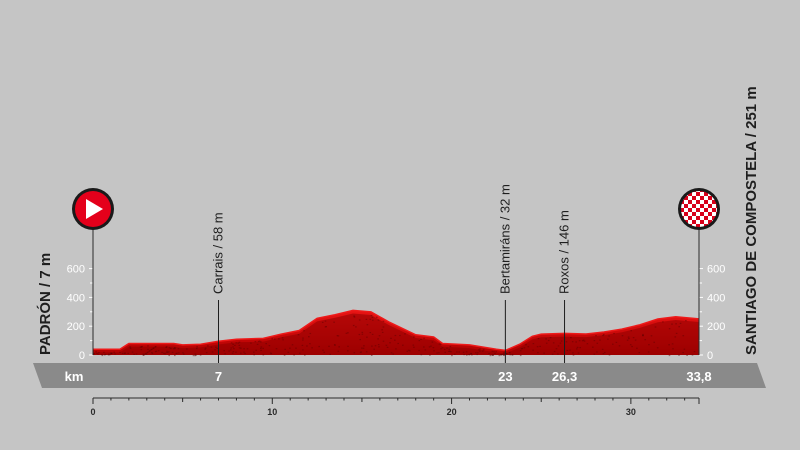  What do you see at coordinates (394, 335) in the screenshot?
I see `profile-texture` at bounding box center [394, 335].